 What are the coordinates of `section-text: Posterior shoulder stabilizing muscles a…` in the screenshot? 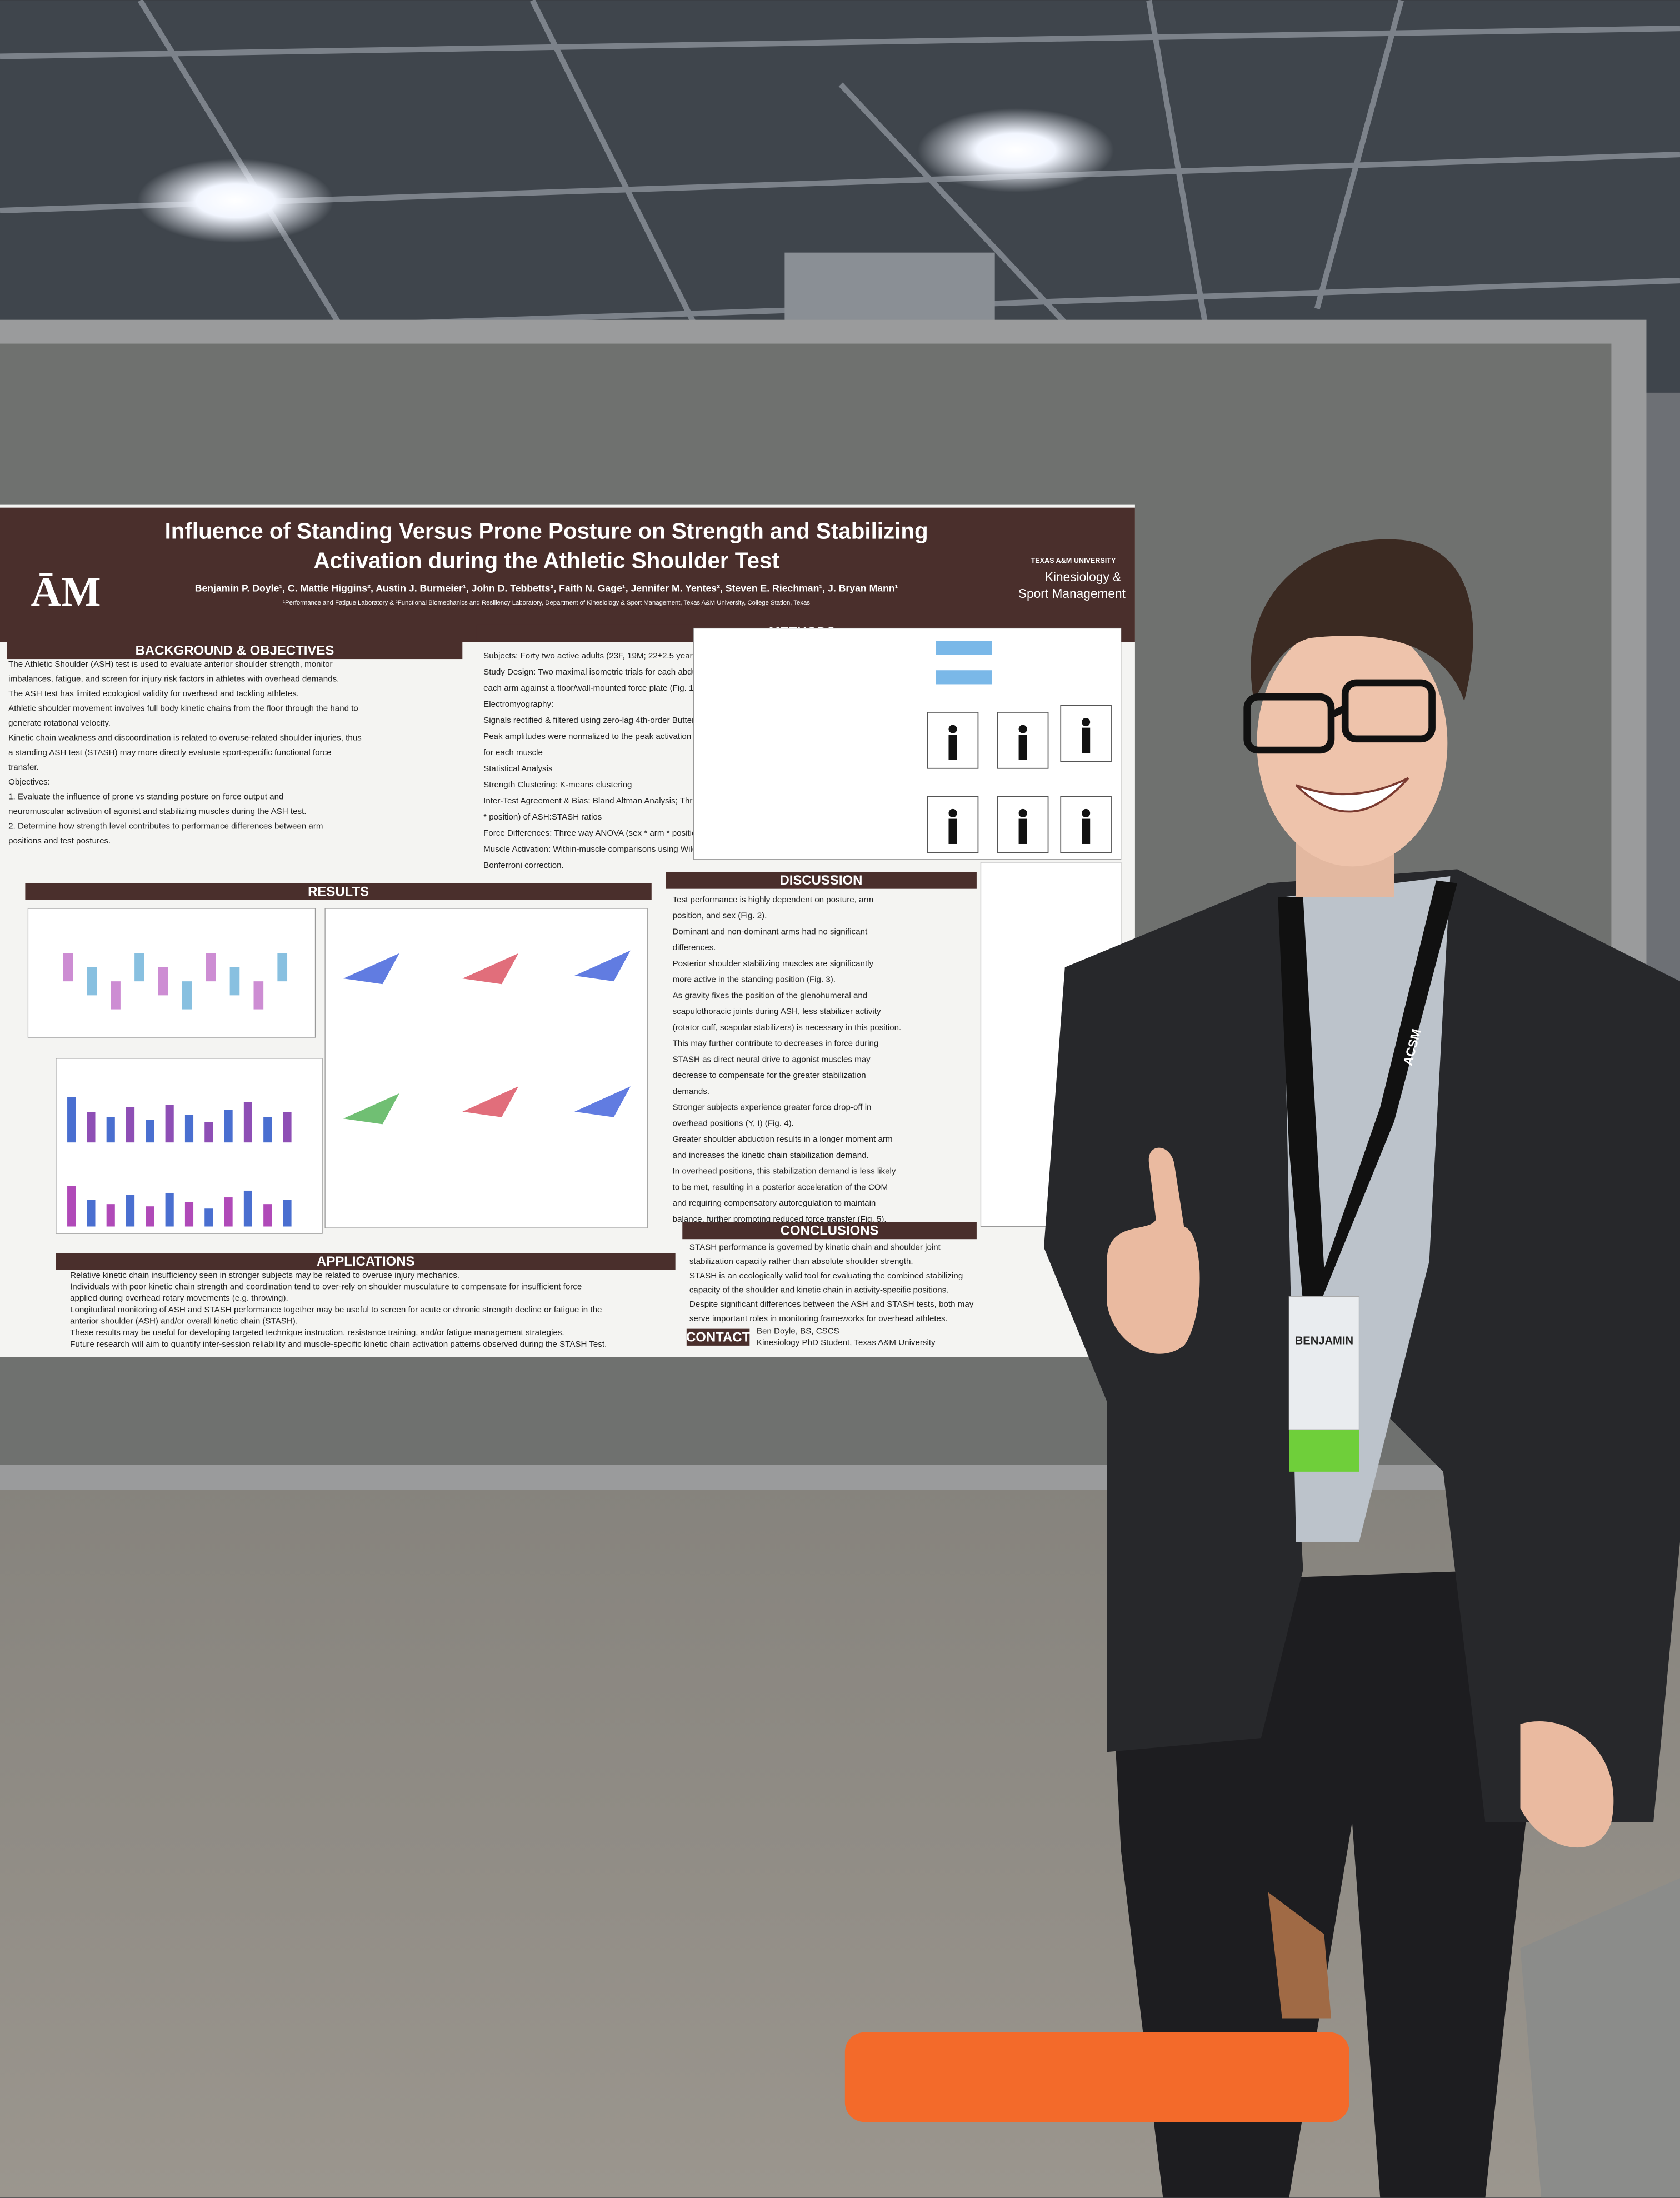 It's located at (773, 963).